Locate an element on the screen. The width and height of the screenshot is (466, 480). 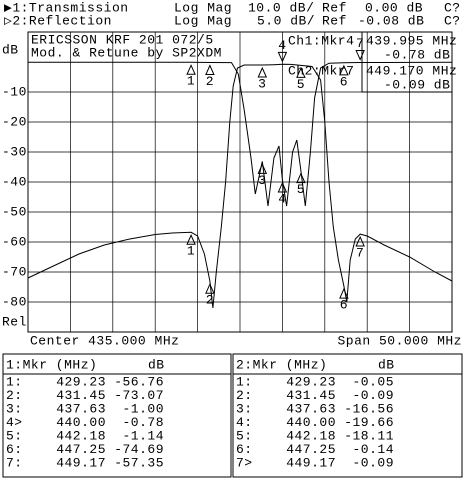
span-label: Span 50.000 MHz is located at coordinates (399, 340).